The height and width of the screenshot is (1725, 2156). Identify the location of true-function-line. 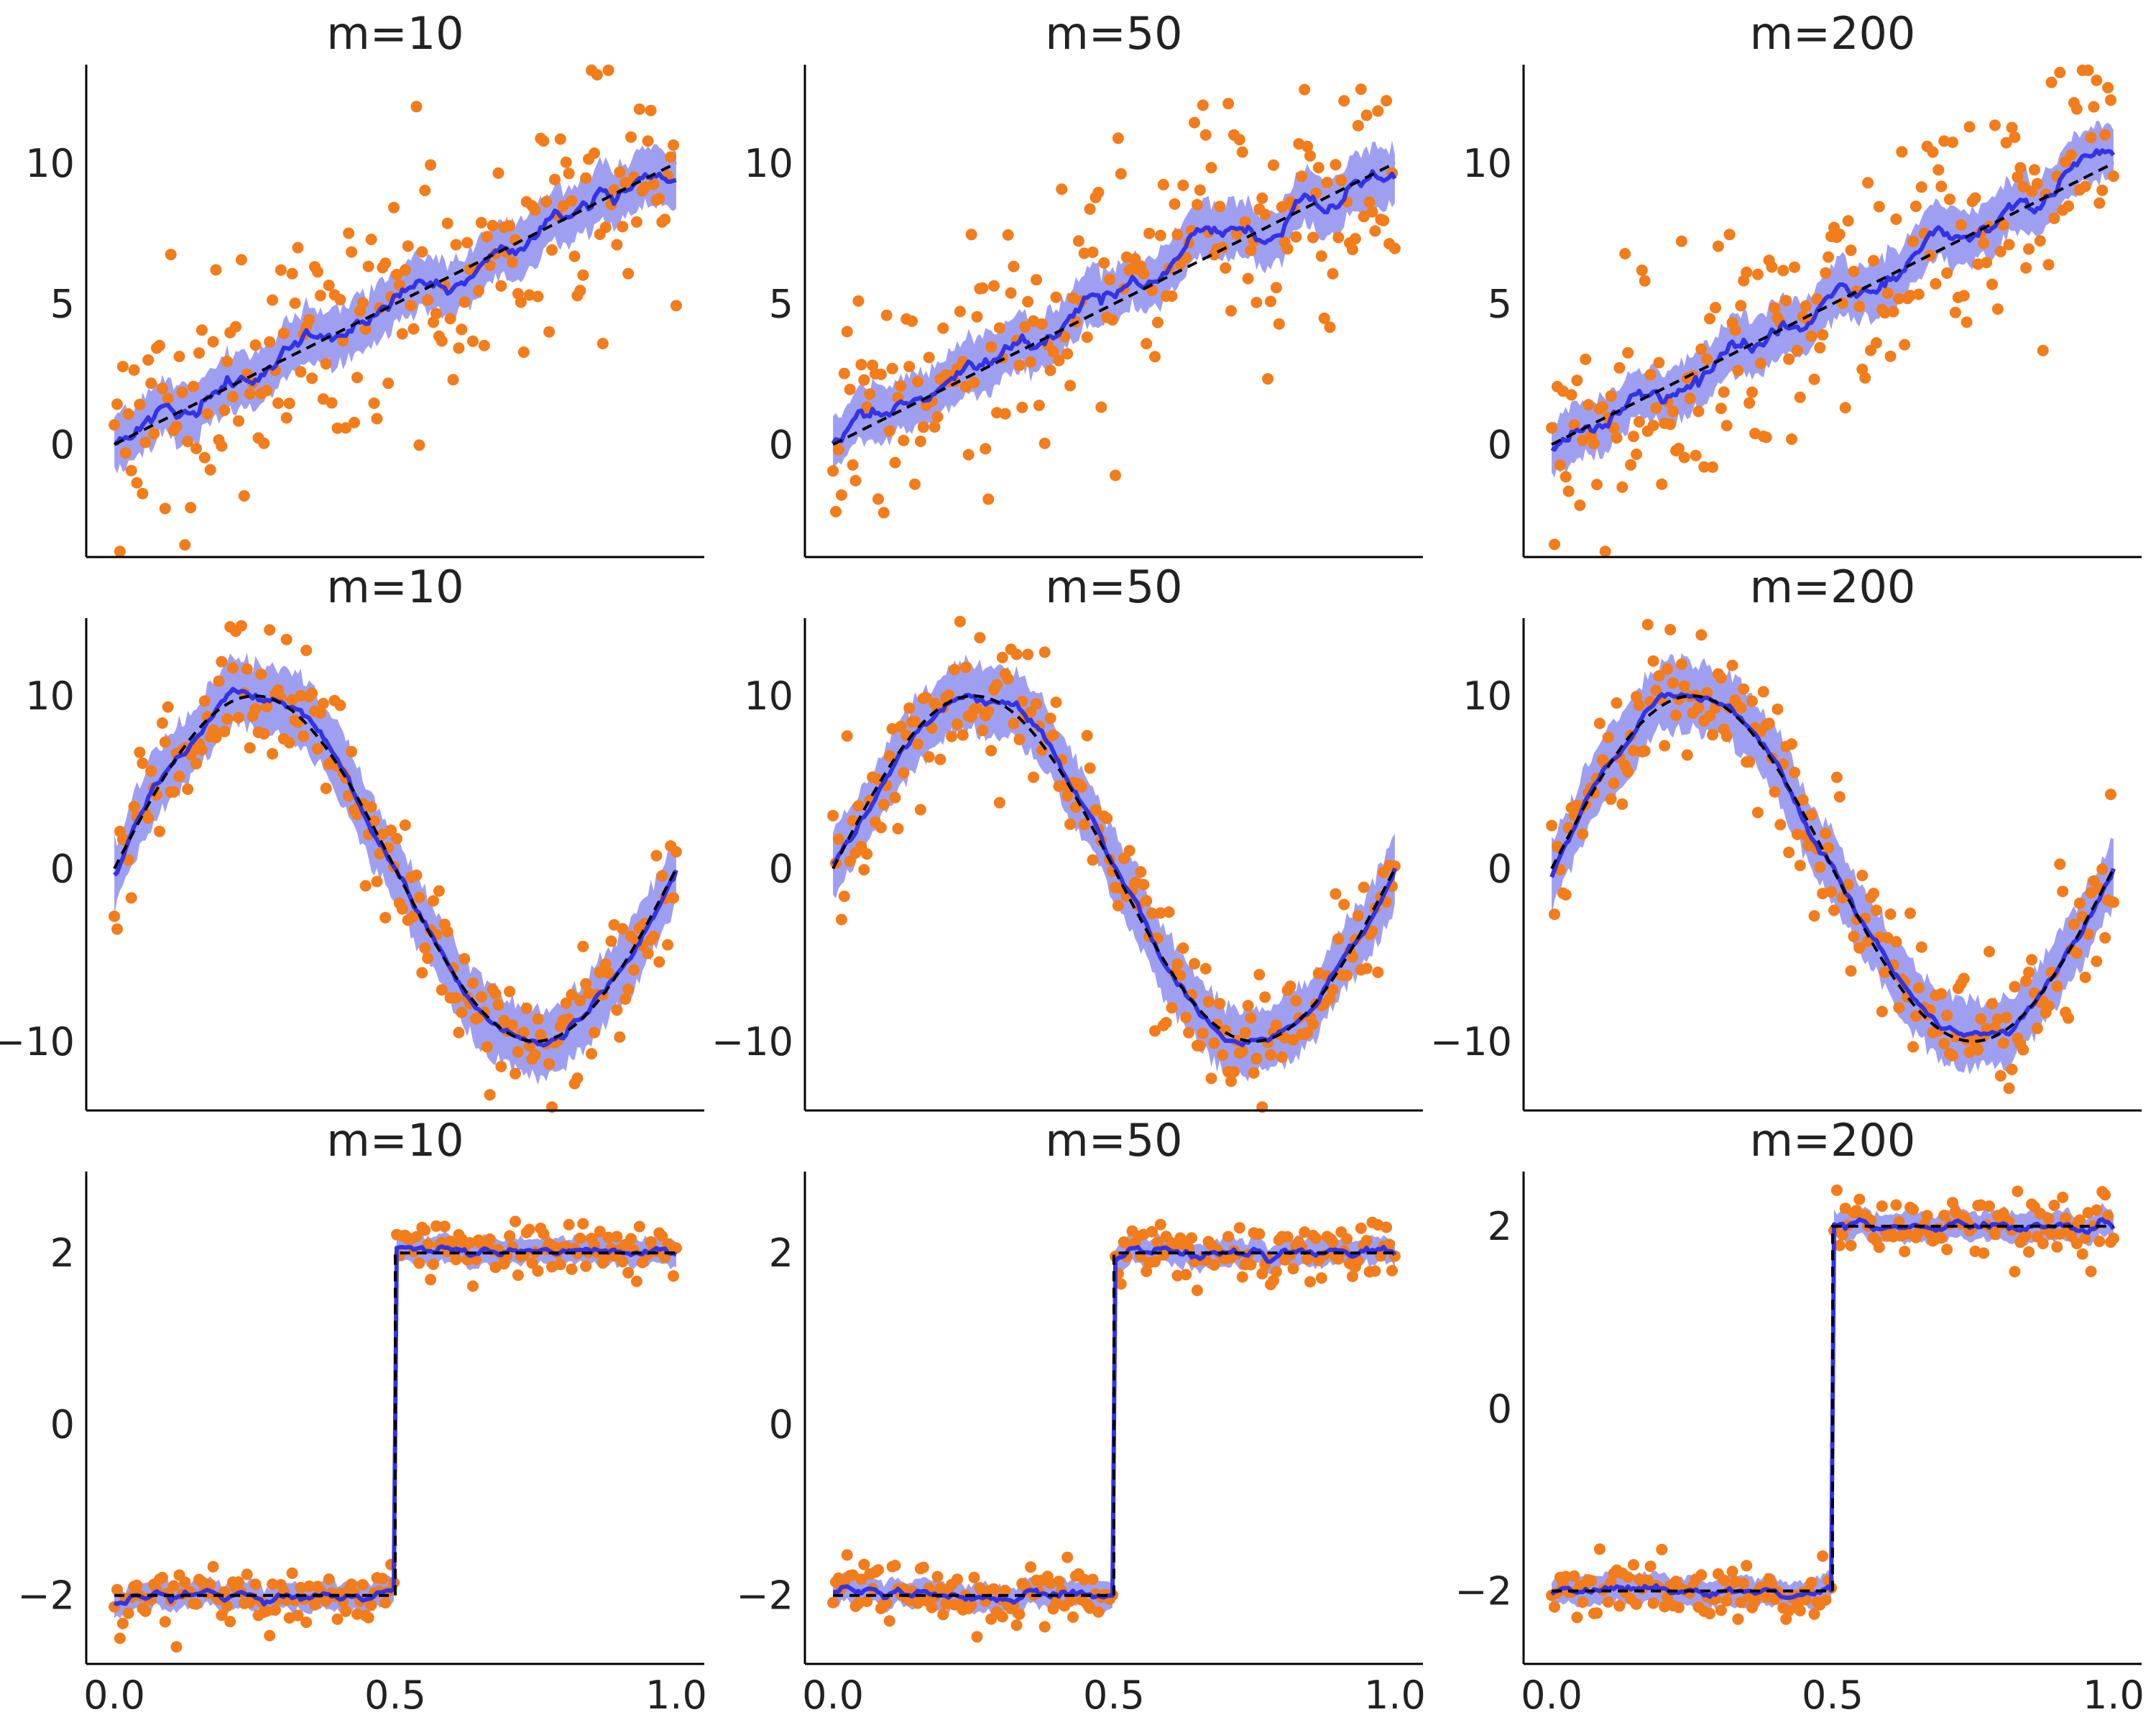
(1832, 304).